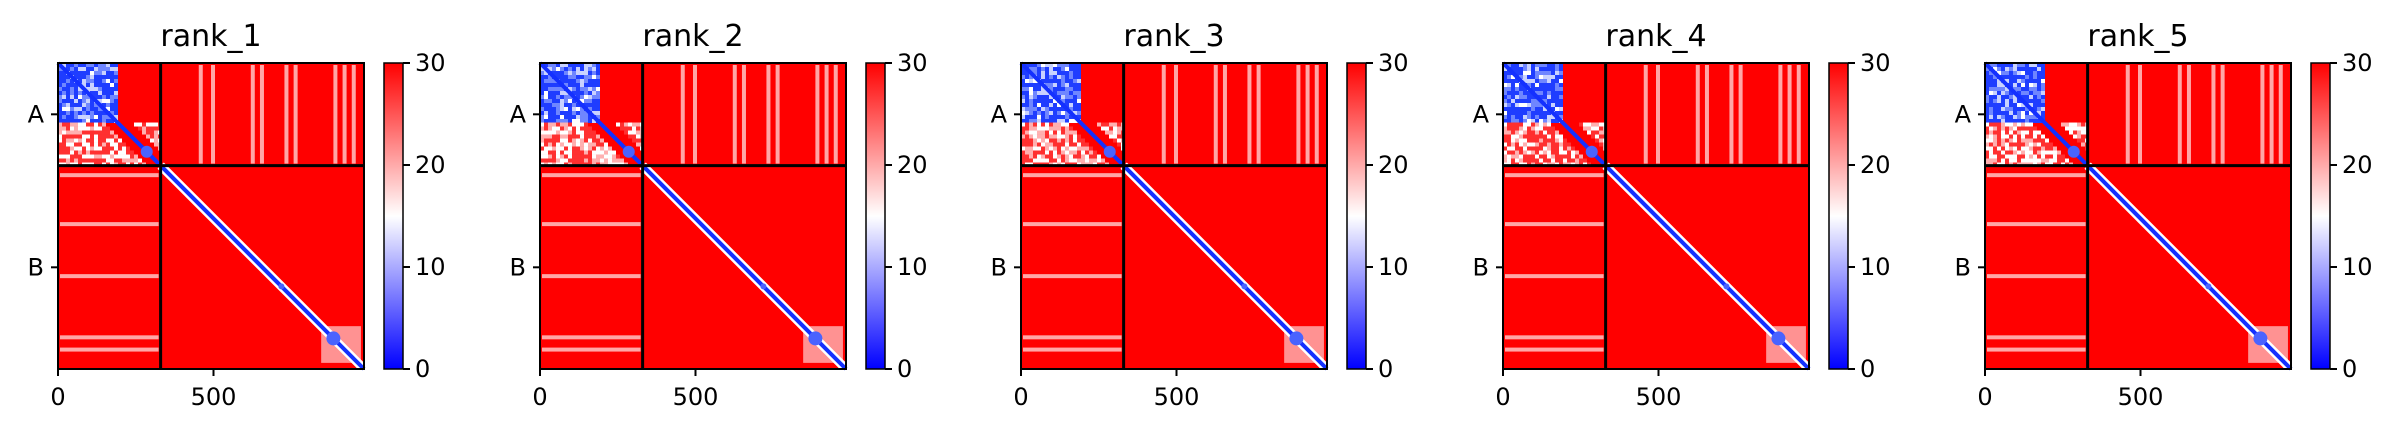 Image resolution: width=2401 pixels, height=438 pixels. Describe the element at coordinates (211, 216) in the screenshot. I see `plot-frame` at that location.